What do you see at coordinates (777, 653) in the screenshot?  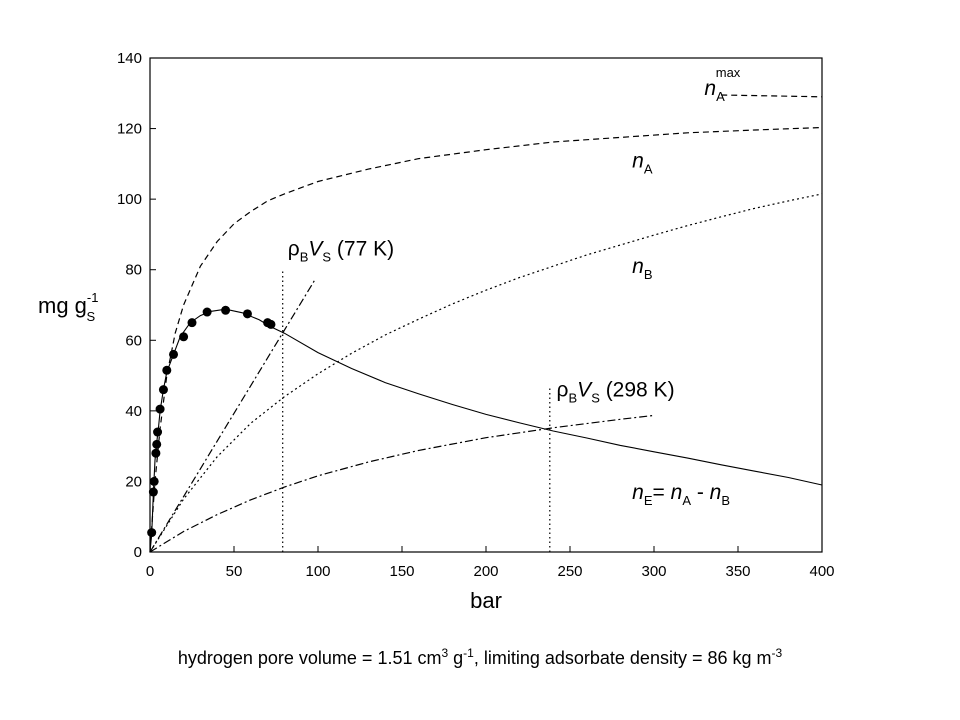 I see `caption-sup3: -3` at bounding box center [777, 653].